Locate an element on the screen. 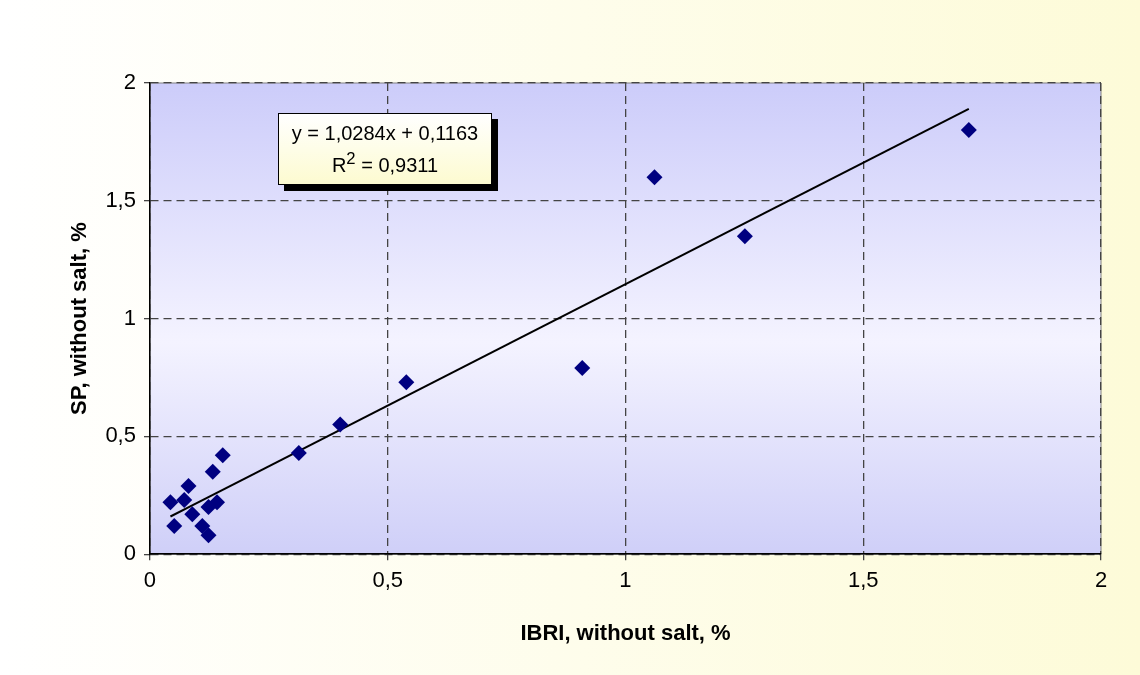 The height and width of the screenshot is (675, 1140). y-tick-label: 2 is located at coordinates (129, 82).